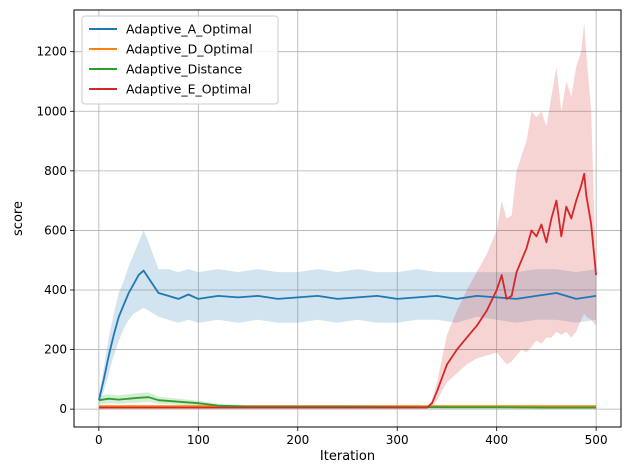  I want to click on legend-label-adaptive-a-optimal: Adaptive_A_Optimal, so click(189, 29).